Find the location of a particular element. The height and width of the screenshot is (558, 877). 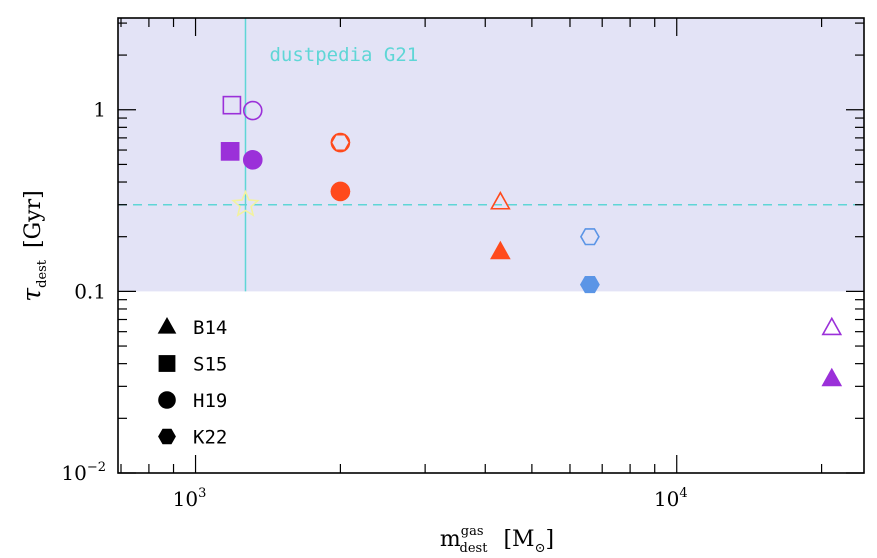

x-axis-label: mgas dest [M⊙] is located at coordinates (497, 540).